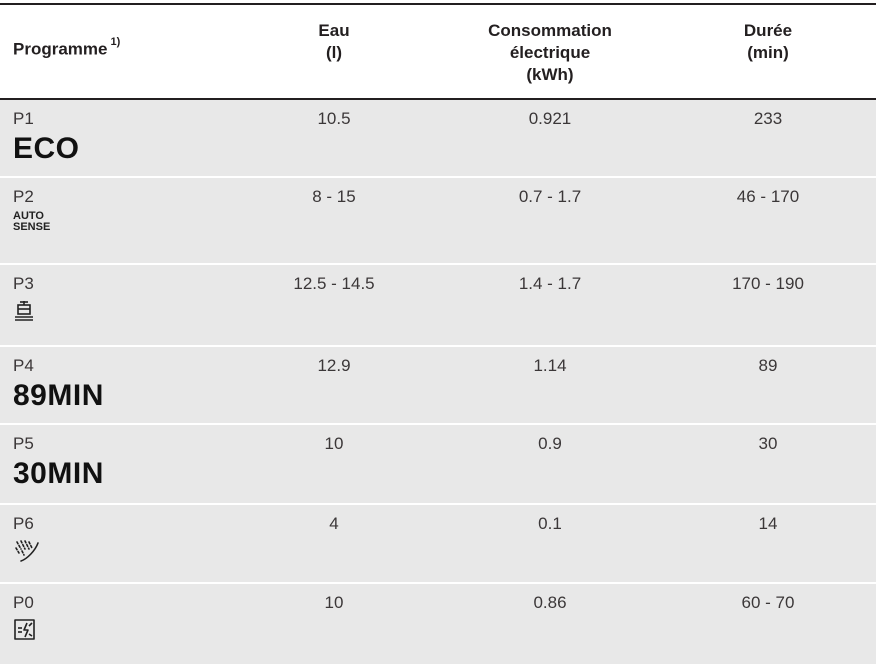 The image size is (876, 664). I want to click on header-consommation: Consommation électrique (kWh), so click(550, 53).